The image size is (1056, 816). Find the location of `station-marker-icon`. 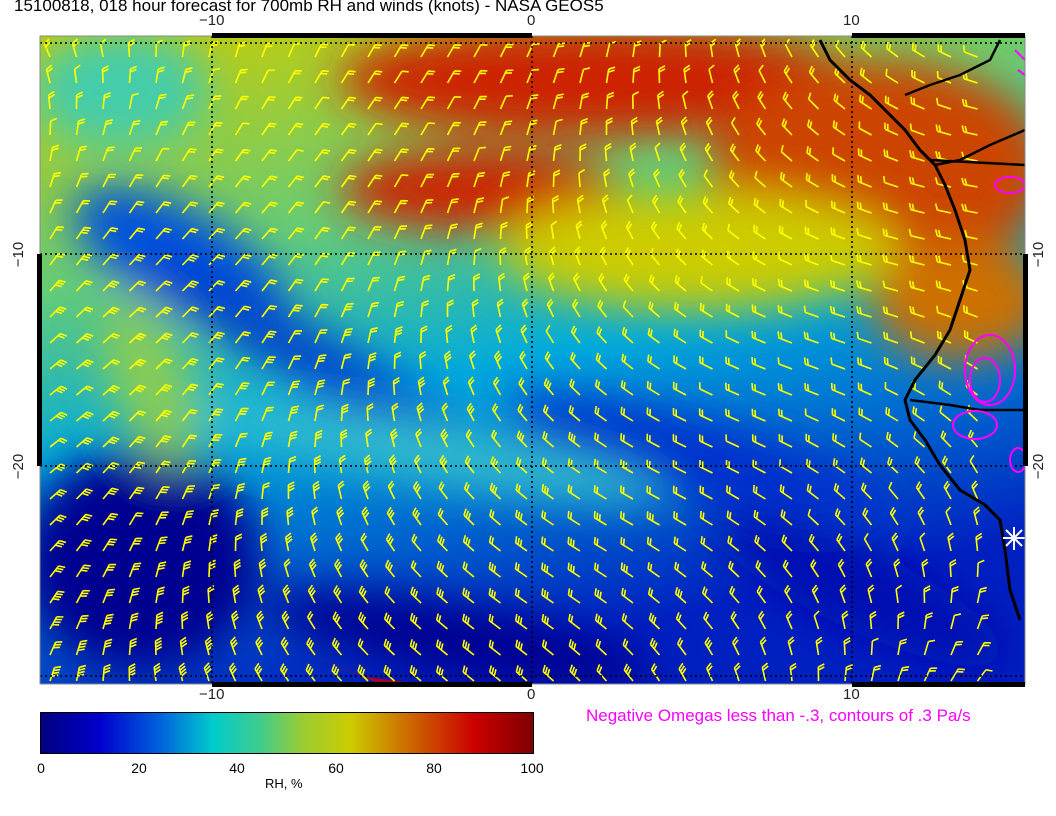

station-marker-icon is located at coordinates (1014, 538).